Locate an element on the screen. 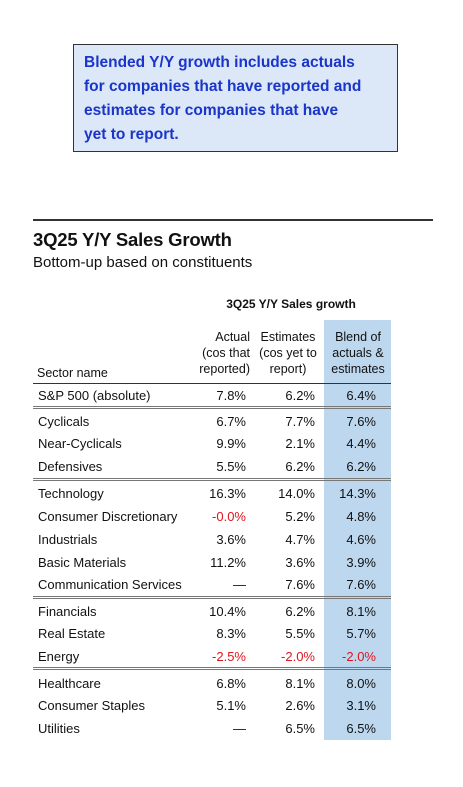 This screenshot has width=463, height=787. table-row: Consumer Staples 5.1% 2.6% 3.1% is located at coordinates (231, 705).